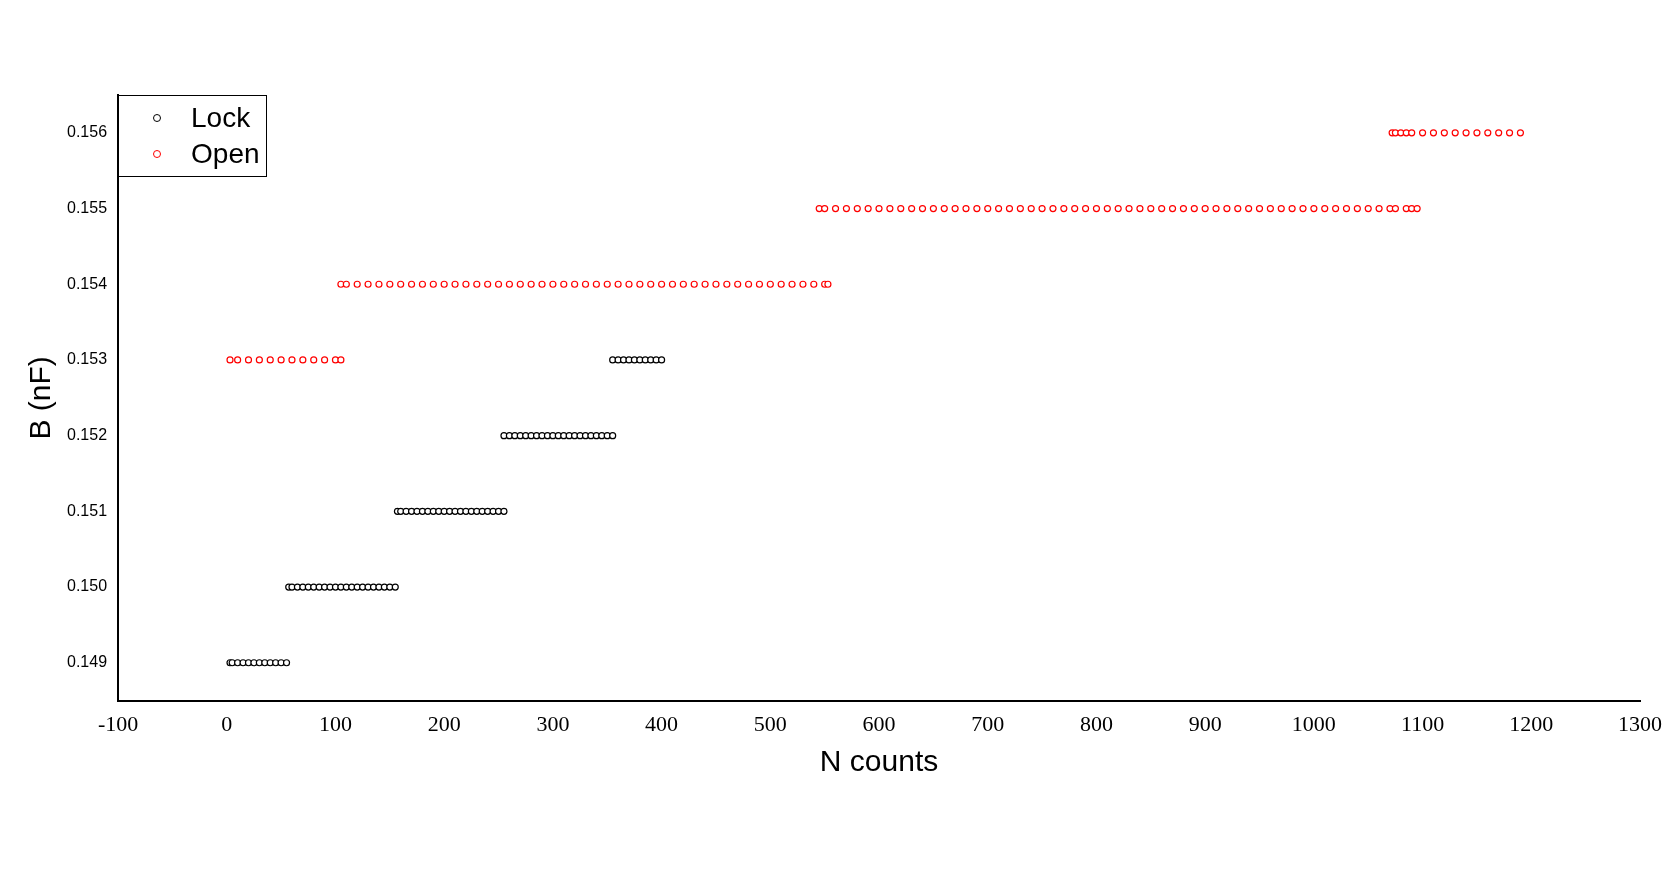 The width and height of the screenshot is (1680, 875). I want to click on y-tick-label: 0.156, so click(87, 132).